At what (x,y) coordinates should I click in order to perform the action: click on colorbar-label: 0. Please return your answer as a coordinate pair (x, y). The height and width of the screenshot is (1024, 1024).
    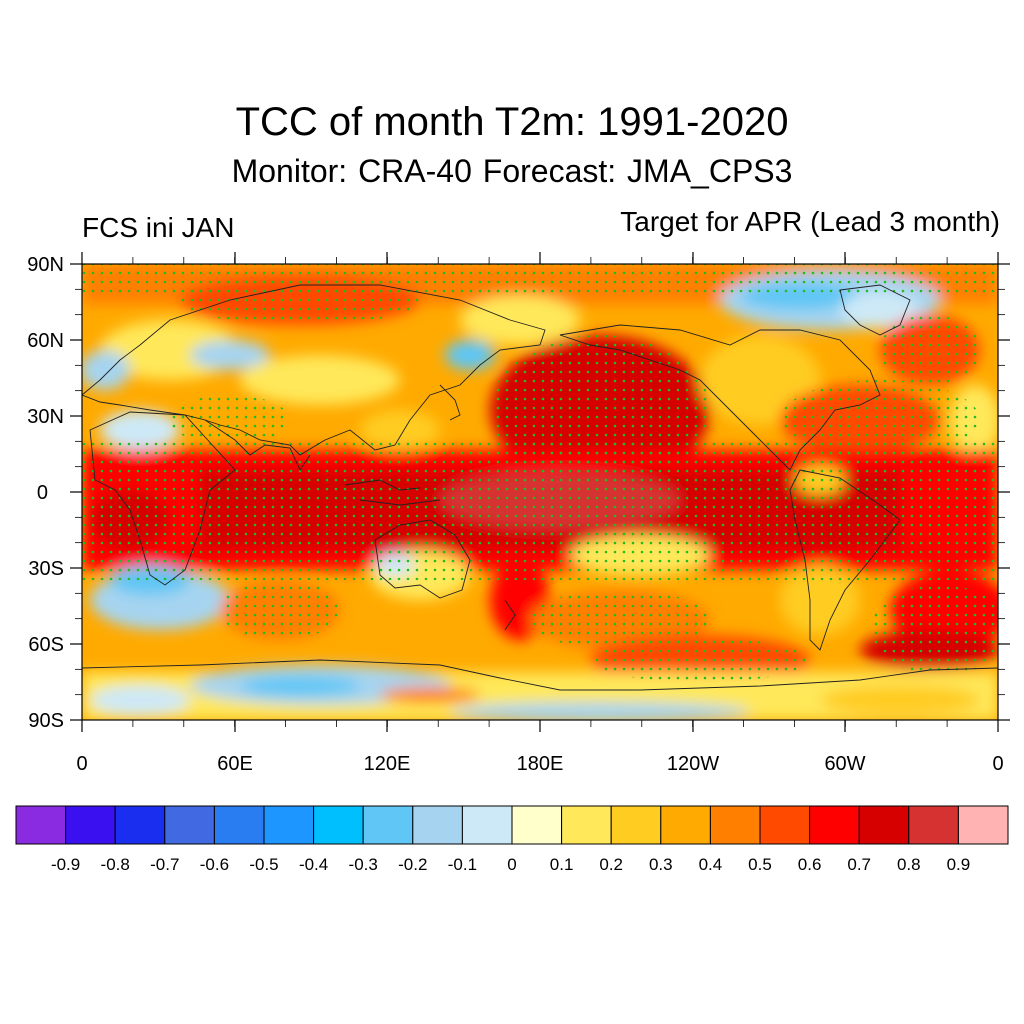
    Looking at the image, I should click on (511, 864).